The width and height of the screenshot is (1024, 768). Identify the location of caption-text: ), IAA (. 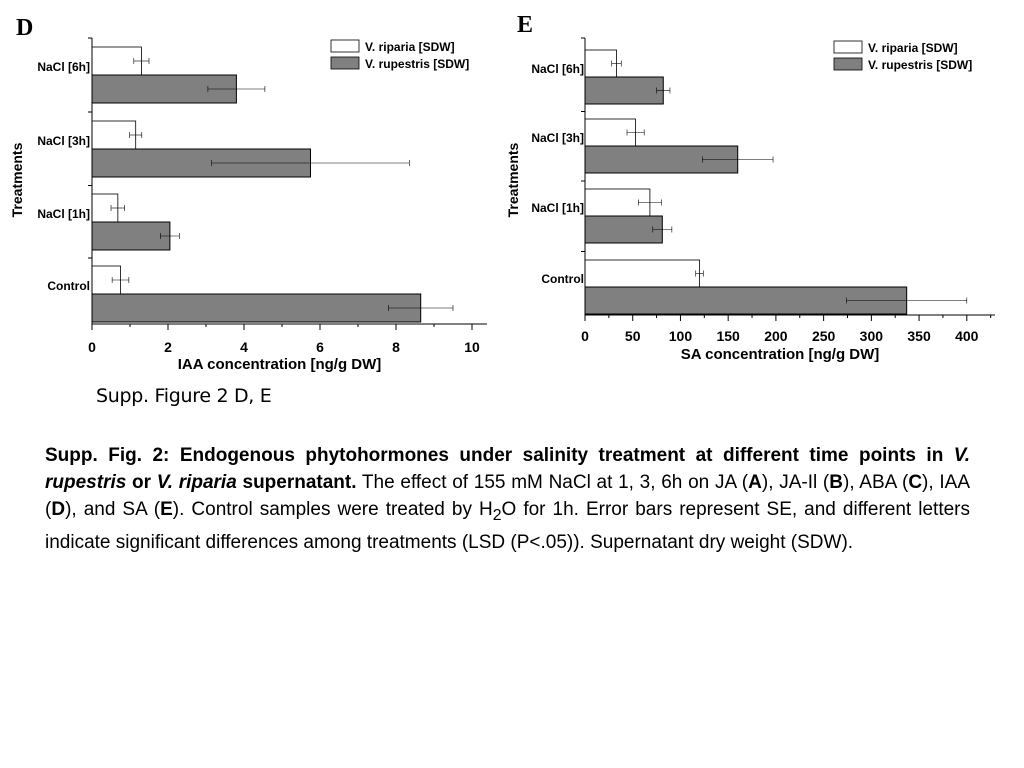
(507, 496).